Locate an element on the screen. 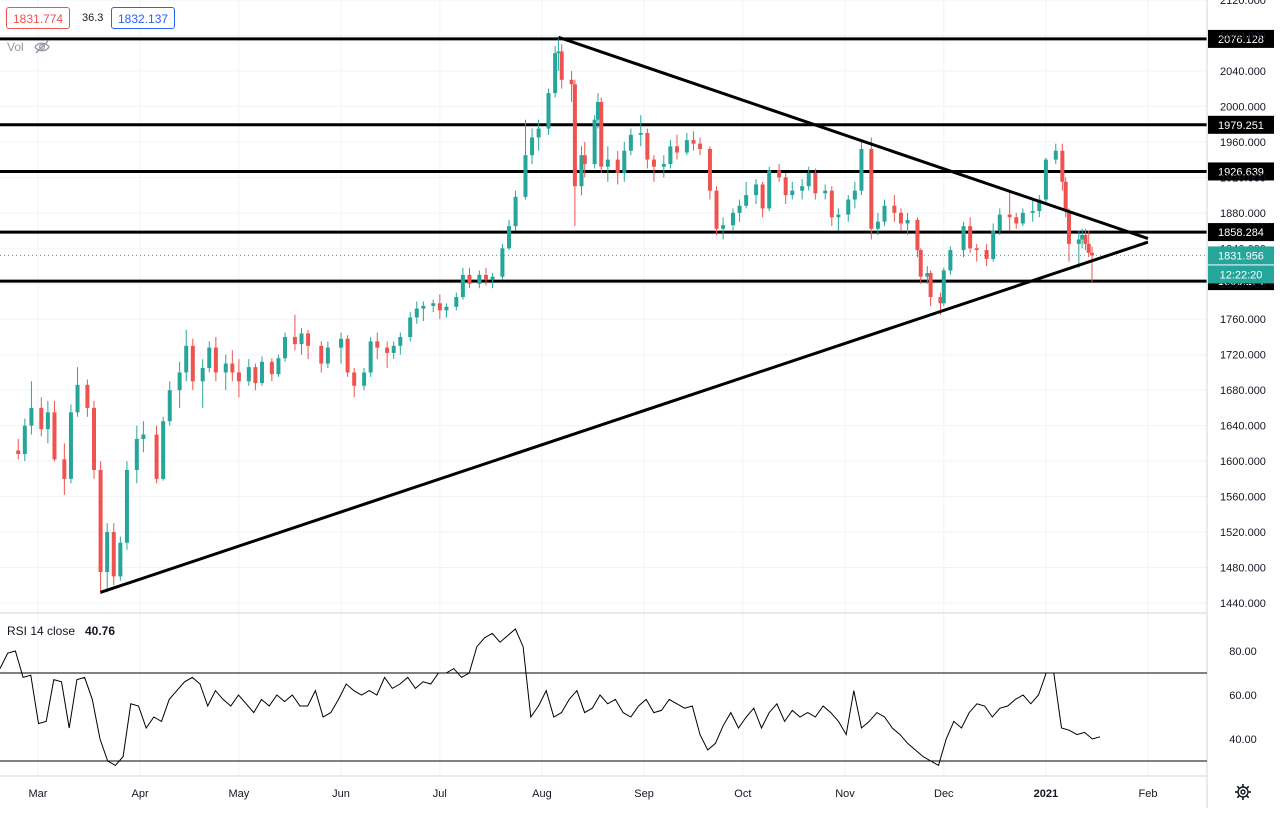 Image resolution: width=1280 pixels, height=813 pixels. y-tick-label: 1600.000 is located at coordinates (1243, 462).